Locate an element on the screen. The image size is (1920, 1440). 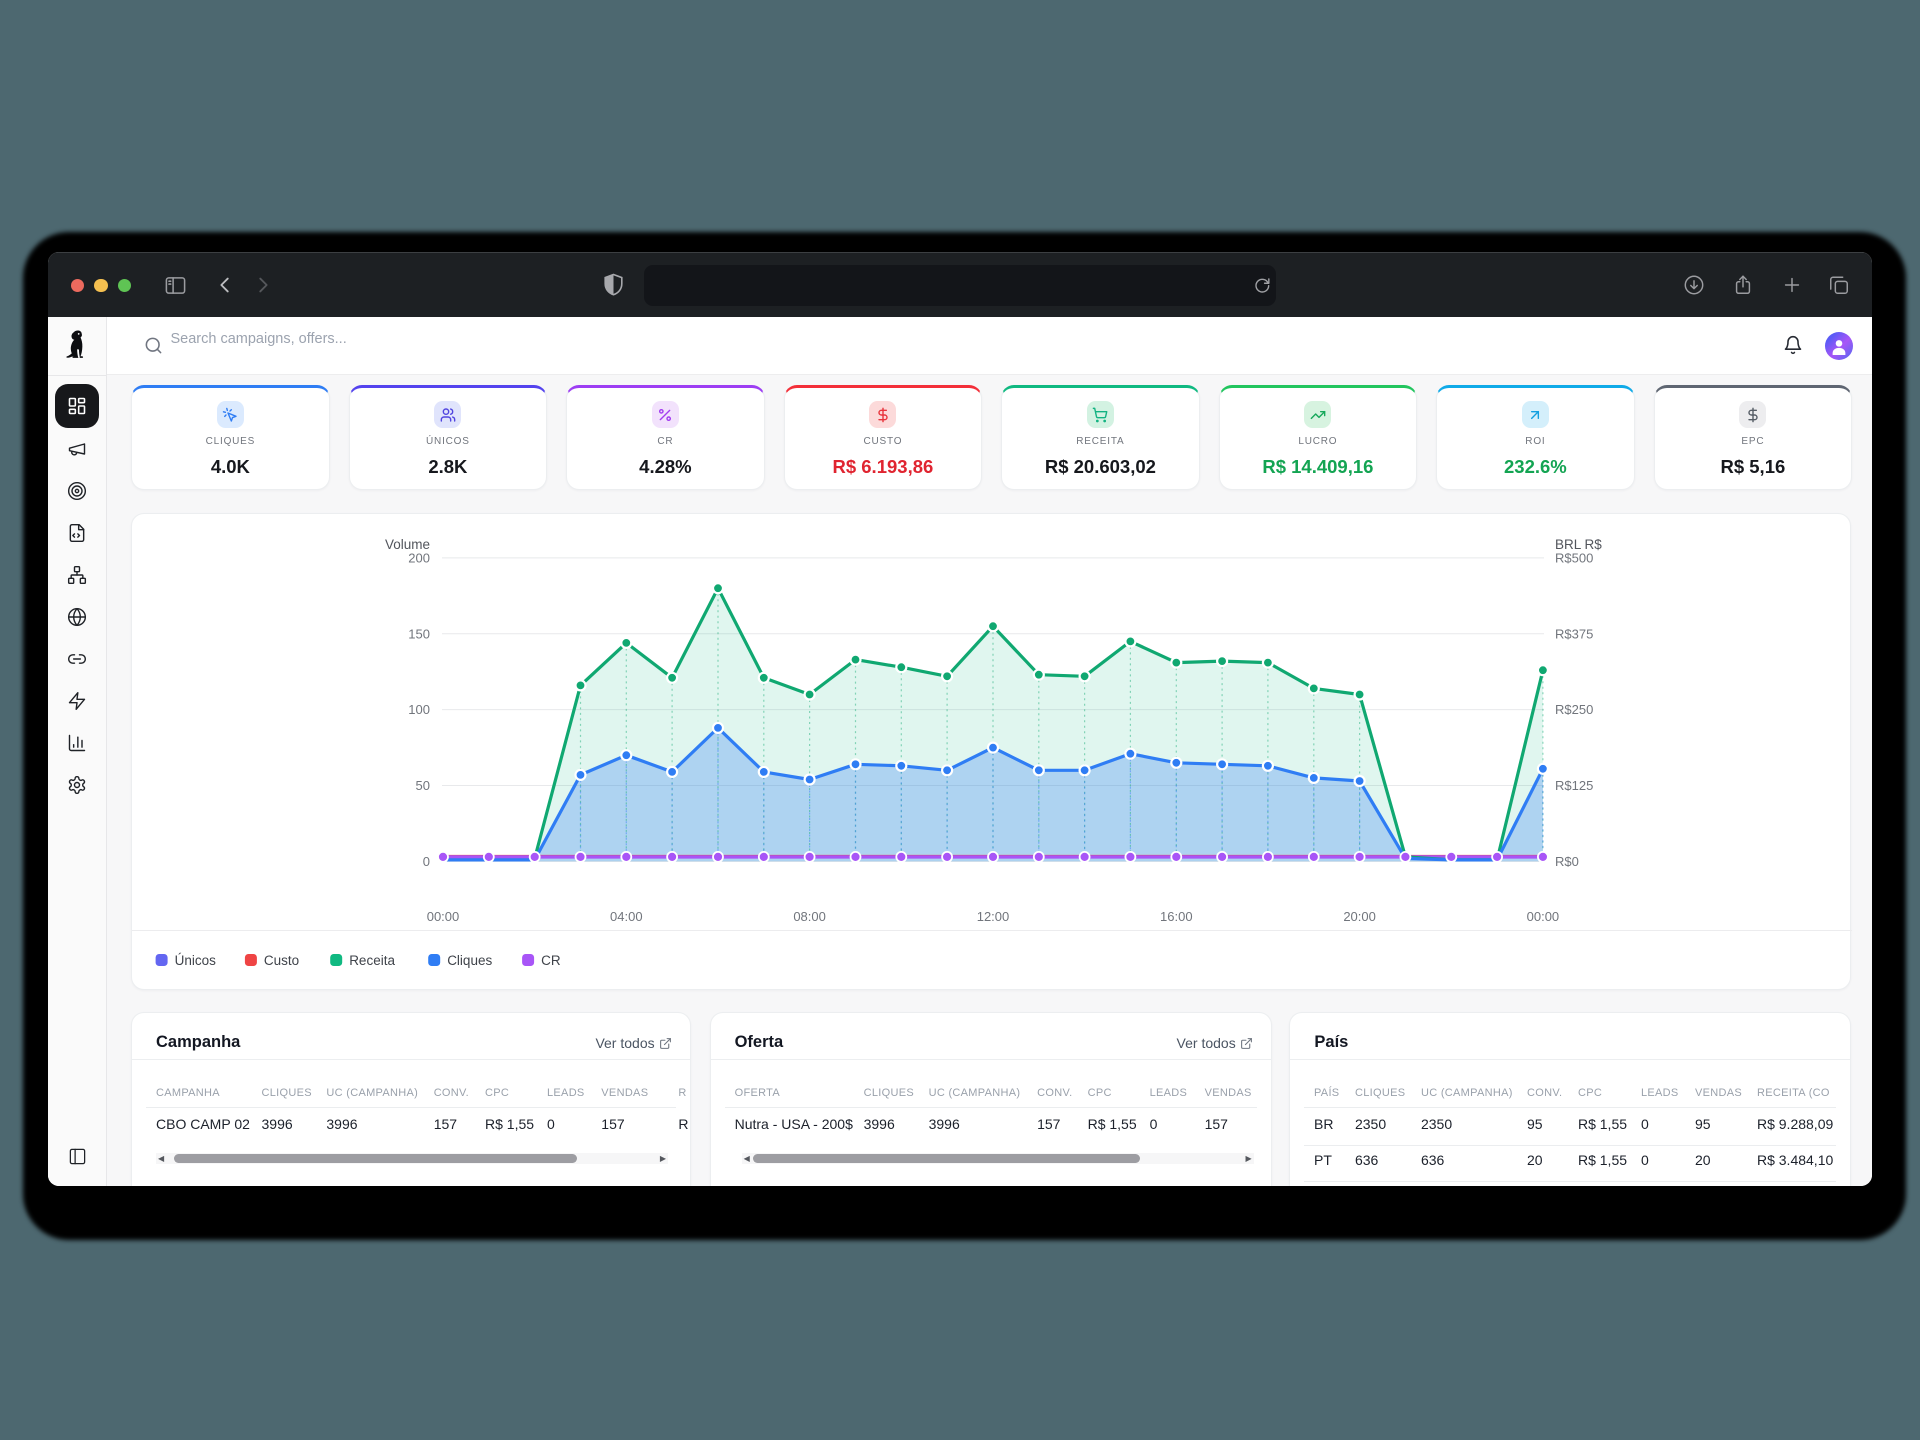
svg-text: 100 is located at coordinates (419, 709).